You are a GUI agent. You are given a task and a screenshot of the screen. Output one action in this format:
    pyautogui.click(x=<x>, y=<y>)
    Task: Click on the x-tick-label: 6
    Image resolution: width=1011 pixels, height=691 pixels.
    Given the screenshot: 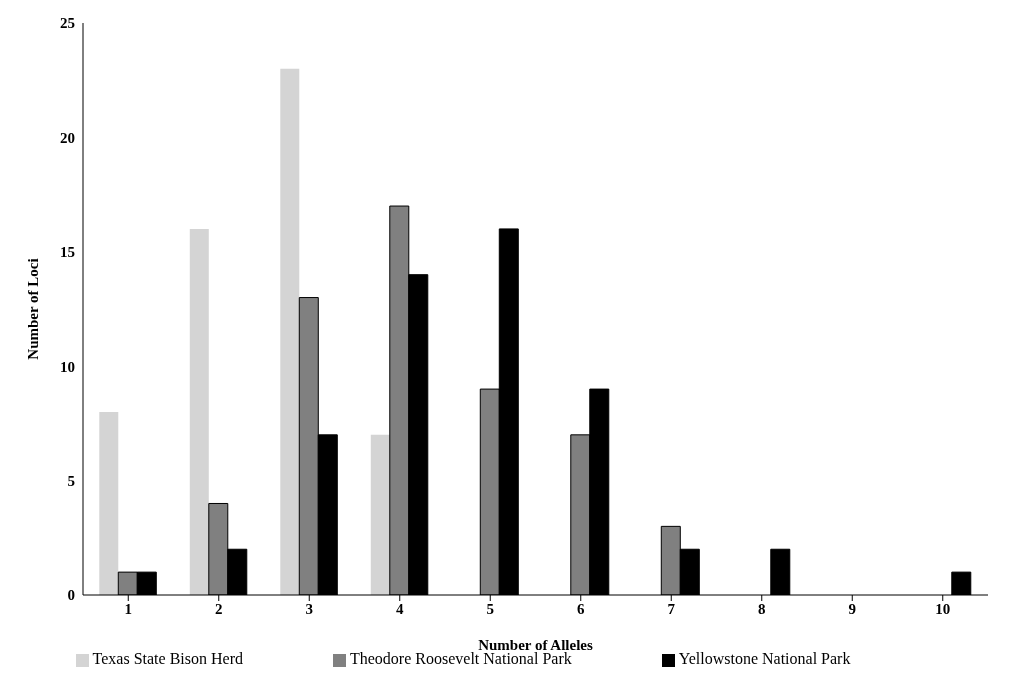 What is the action you would take?
    pyautogui.click(x=581, y=608)
    